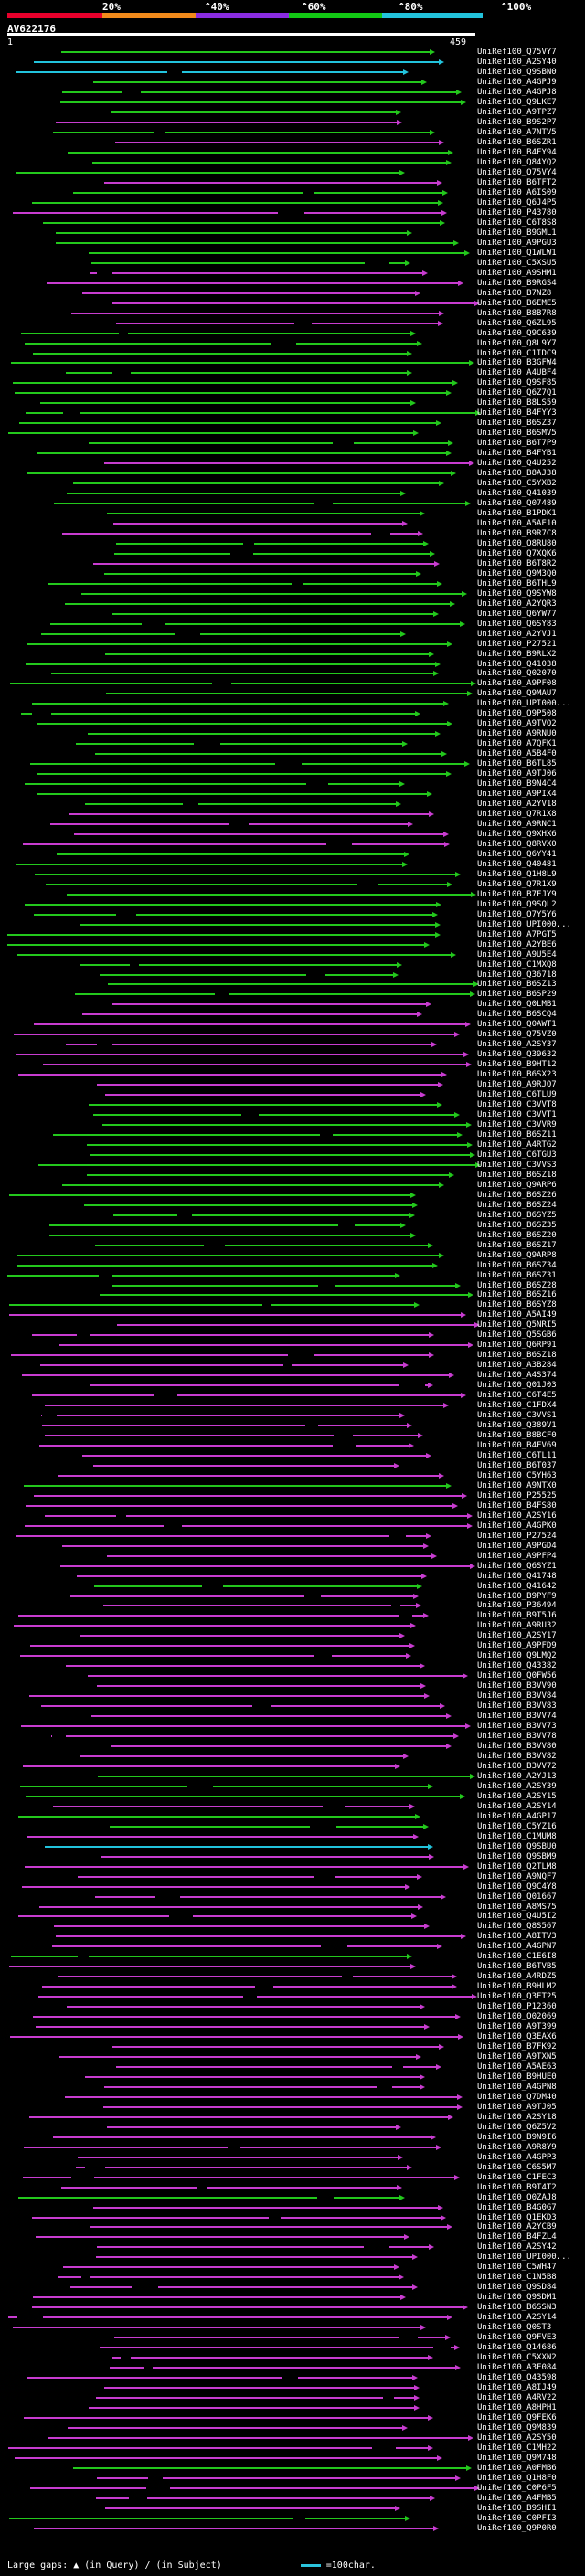  I want to click on hit-label: UniRef100_C1FDX4, so click(517, 1405).